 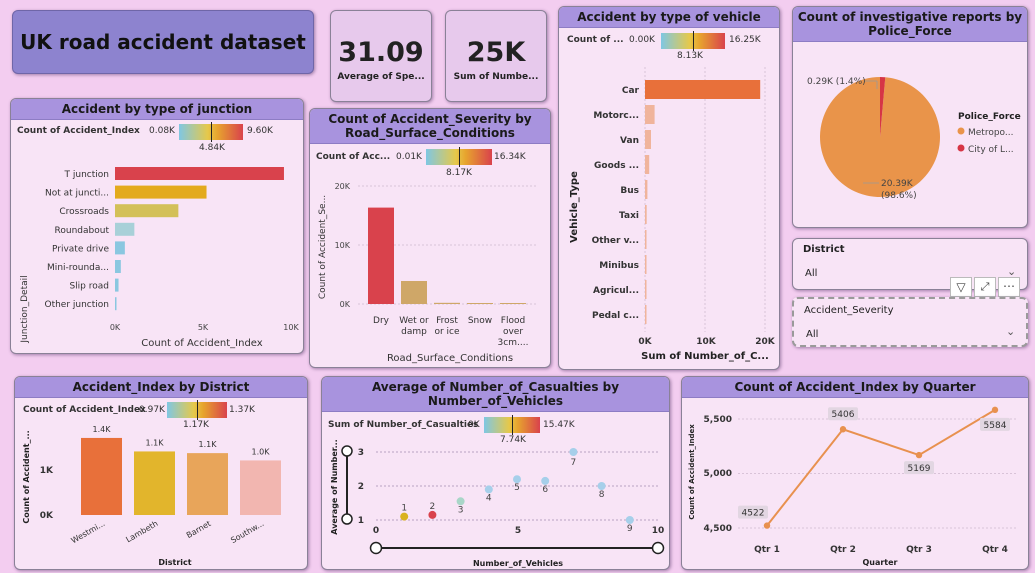 What do you see at coordinates (811, 273) in the screenshot?
I see `district-slicer-value: All` at bounding box center [811, 273].